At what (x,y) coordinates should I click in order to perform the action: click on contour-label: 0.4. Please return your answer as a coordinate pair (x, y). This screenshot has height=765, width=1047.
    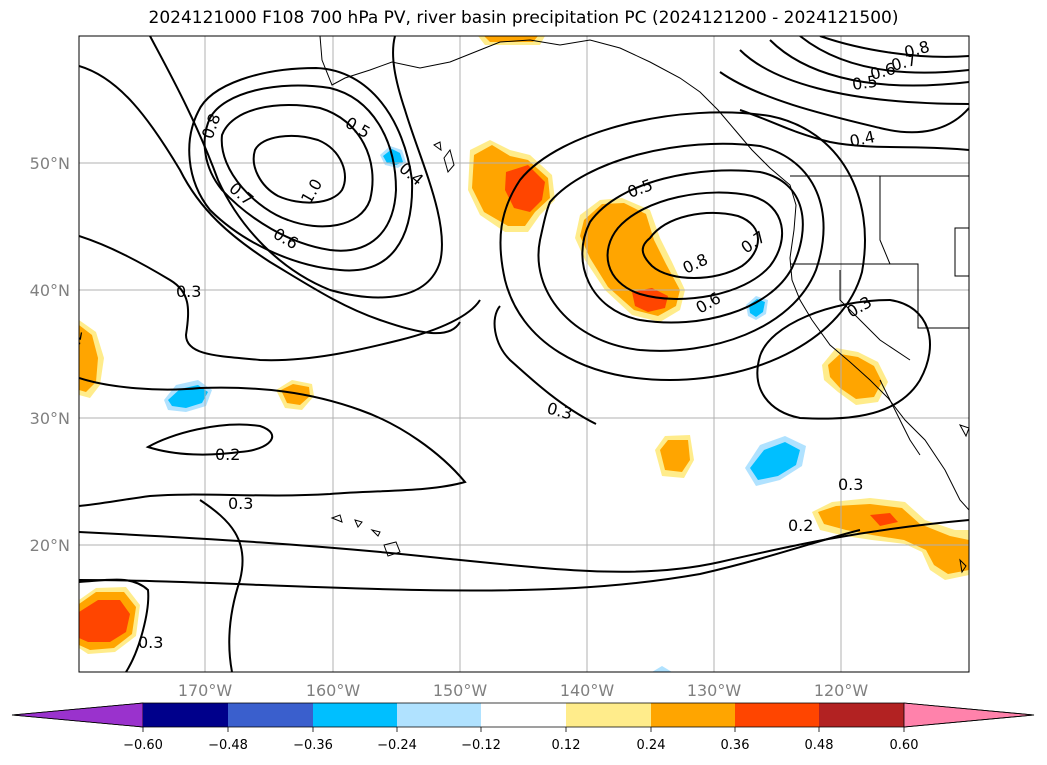
    Looking at the image, I should click on (862, 139).